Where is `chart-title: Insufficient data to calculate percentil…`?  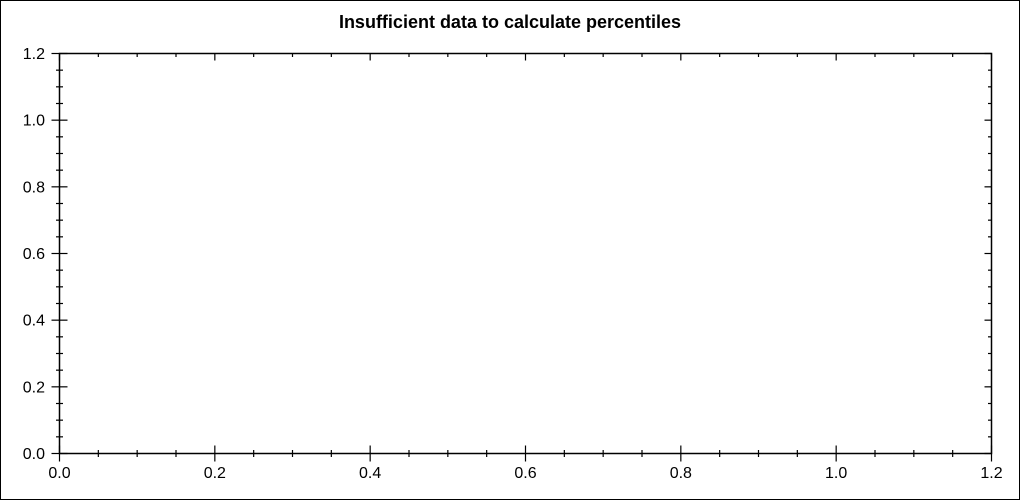 chart-title: Insufficient data to calculate percentil… is located at coordinates (510, 22).